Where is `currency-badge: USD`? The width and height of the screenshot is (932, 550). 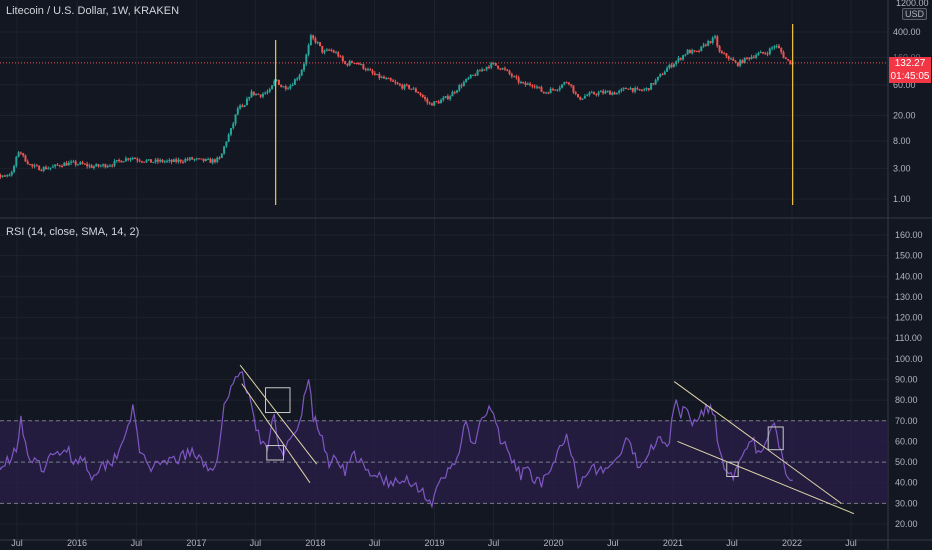
currency-badge: USD is located at coordinates (915, 14).